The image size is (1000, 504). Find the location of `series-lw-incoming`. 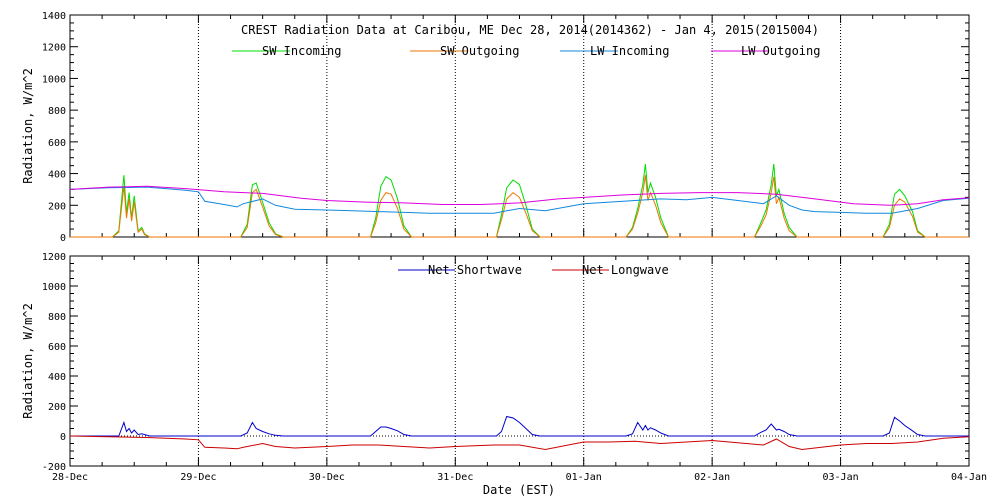

series-lw-incoming is located at coordinates (519, 200).